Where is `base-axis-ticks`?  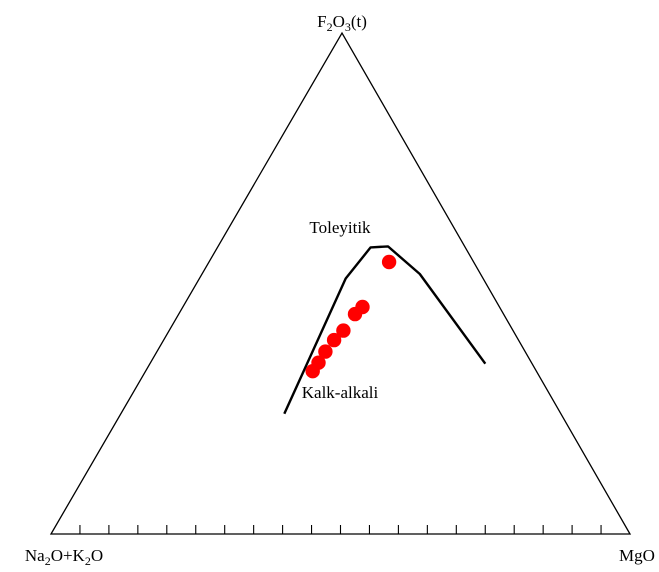 base-axis-ticks is located at coordinates (340, 529).